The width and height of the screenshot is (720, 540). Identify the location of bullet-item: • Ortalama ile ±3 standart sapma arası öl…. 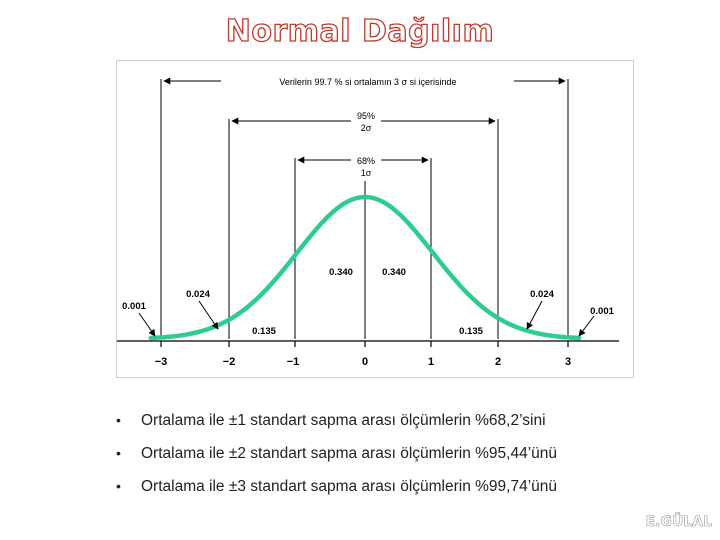
(336, 494).